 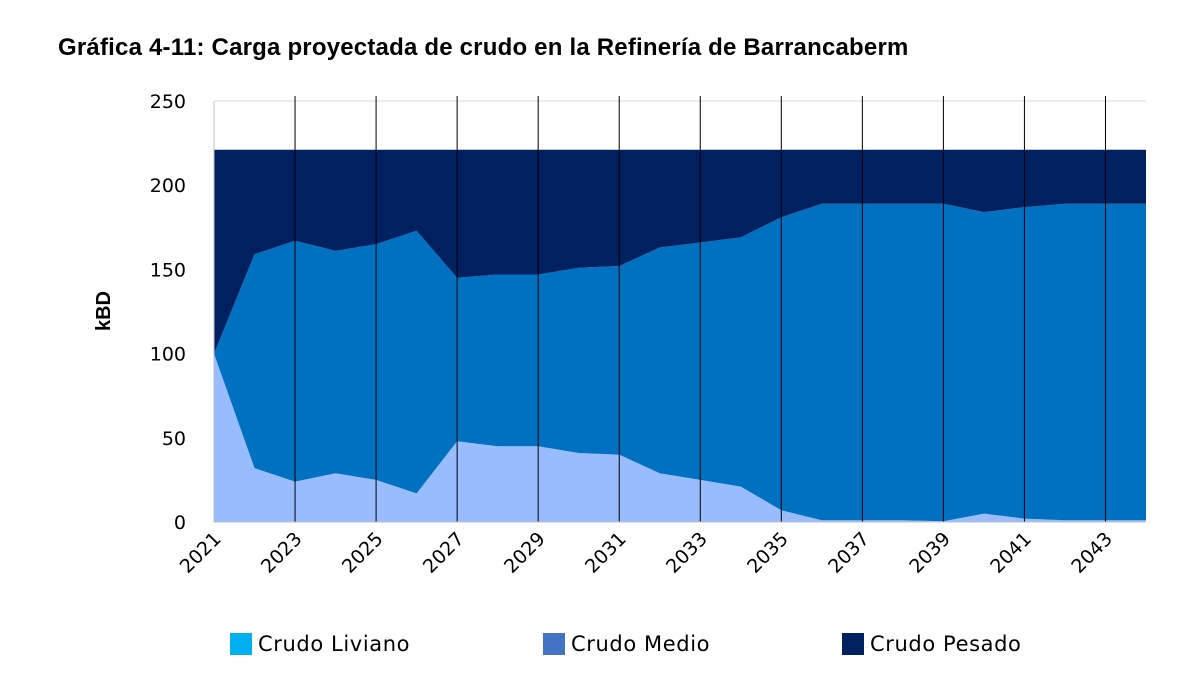 I want to click on legend-item-crudo-medio: Crudo Medio, so click(x=626, y=644).